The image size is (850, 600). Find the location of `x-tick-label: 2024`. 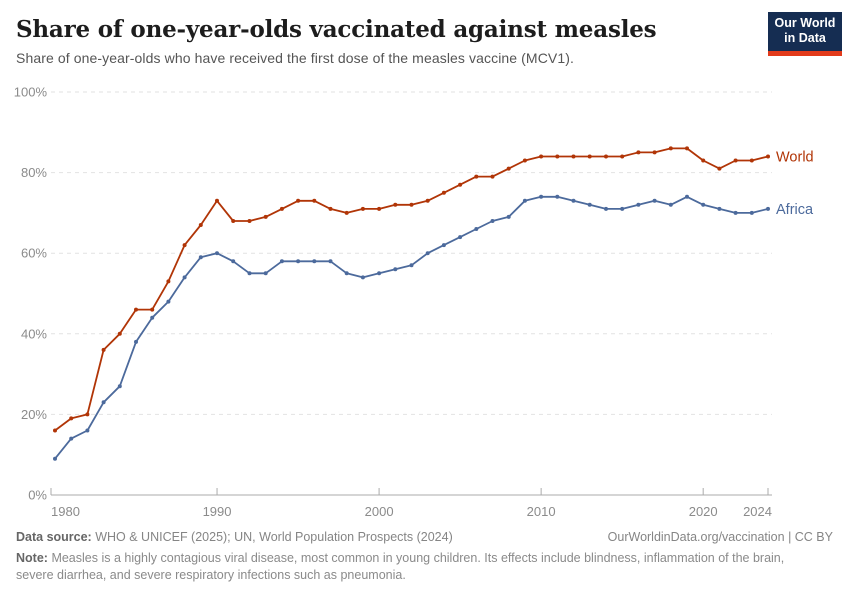

x-tick-label: 2024 is located at coordinates (757, 511).